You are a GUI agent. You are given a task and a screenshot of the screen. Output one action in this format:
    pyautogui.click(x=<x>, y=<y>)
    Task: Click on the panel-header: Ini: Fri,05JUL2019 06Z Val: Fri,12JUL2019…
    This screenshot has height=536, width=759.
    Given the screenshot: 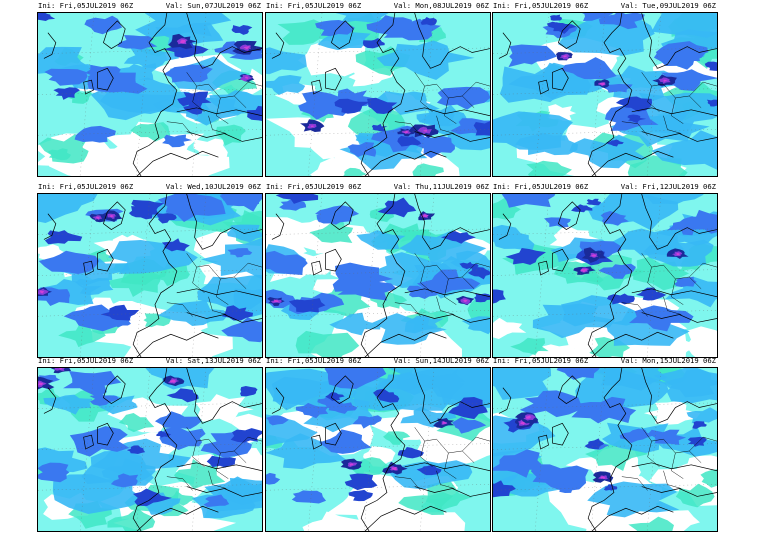 What is the action you would take?
    pyautogui.click(x=605, y=186)
    